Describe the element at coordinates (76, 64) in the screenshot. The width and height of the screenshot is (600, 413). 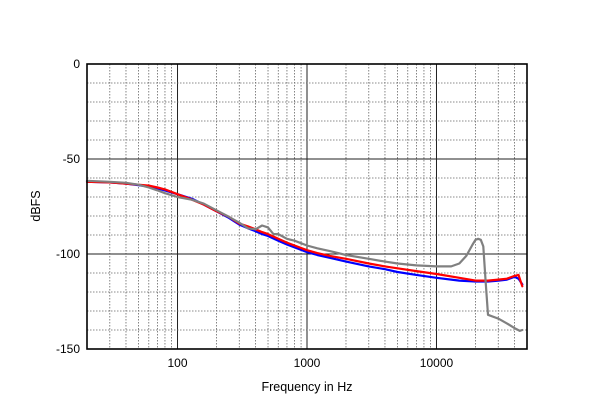
I see `y-tick-label: 0` at that location.